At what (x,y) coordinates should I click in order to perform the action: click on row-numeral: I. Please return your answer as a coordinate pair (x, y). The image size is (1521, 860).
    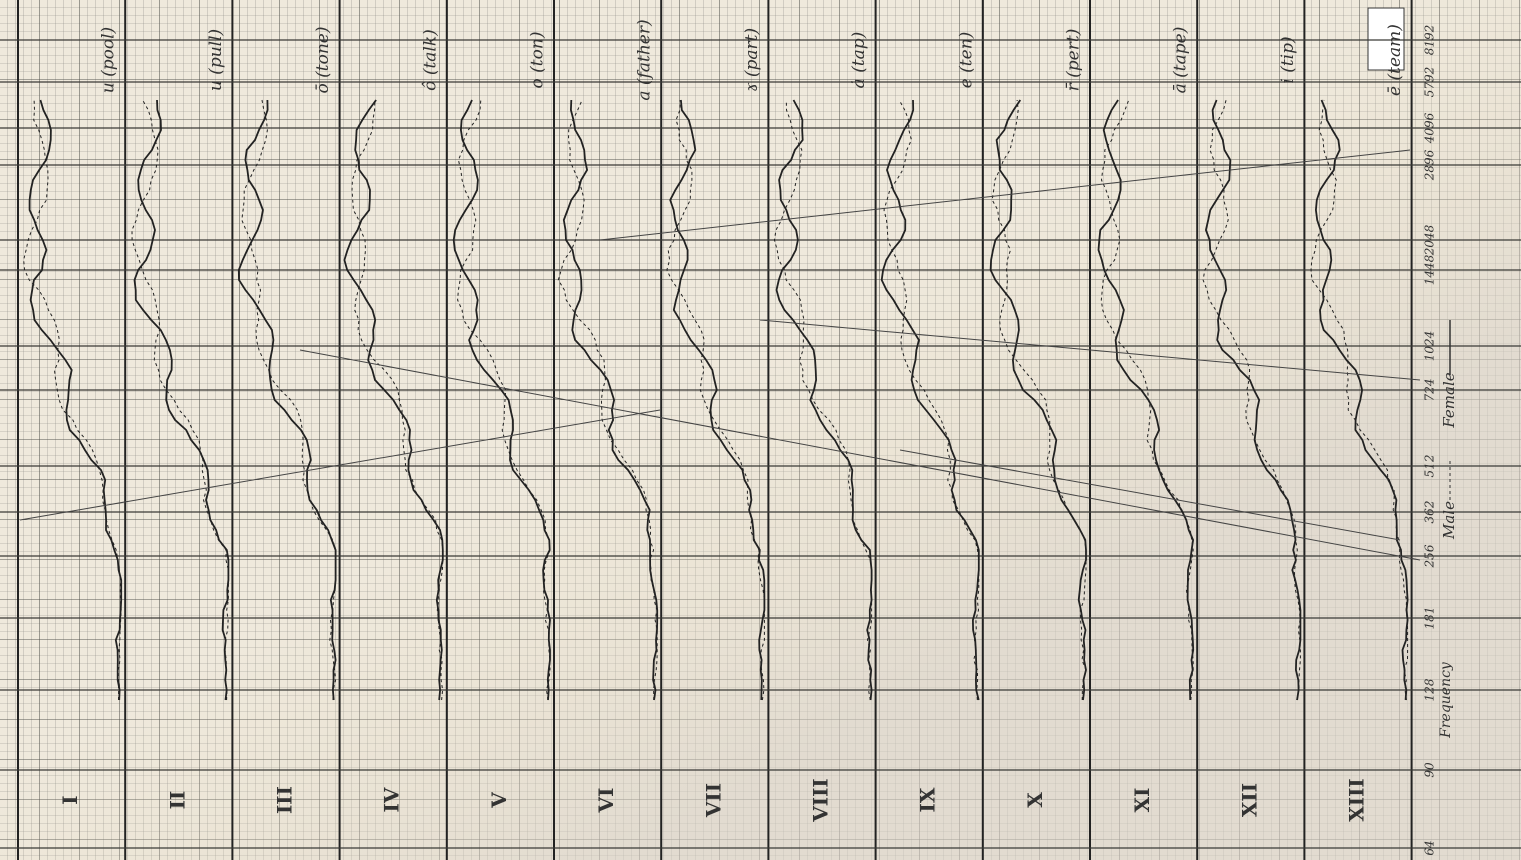
    Looking at the image, I should click on (70, 799).